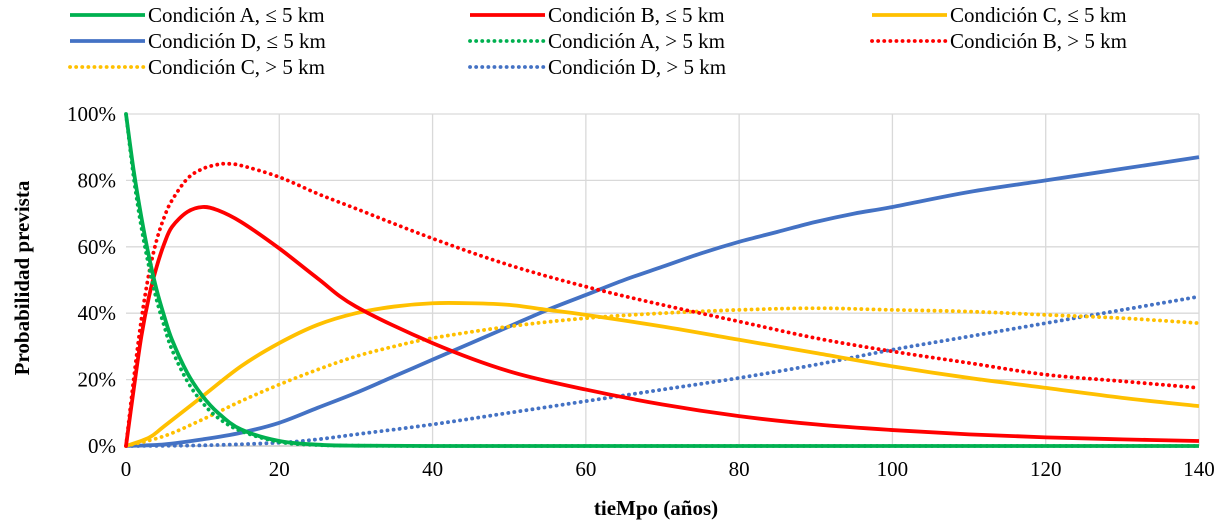  What do you see at coordinates (432, 469) in the screenshot?
I see `x-tick-label: 40` at bounding box center [432, 469].